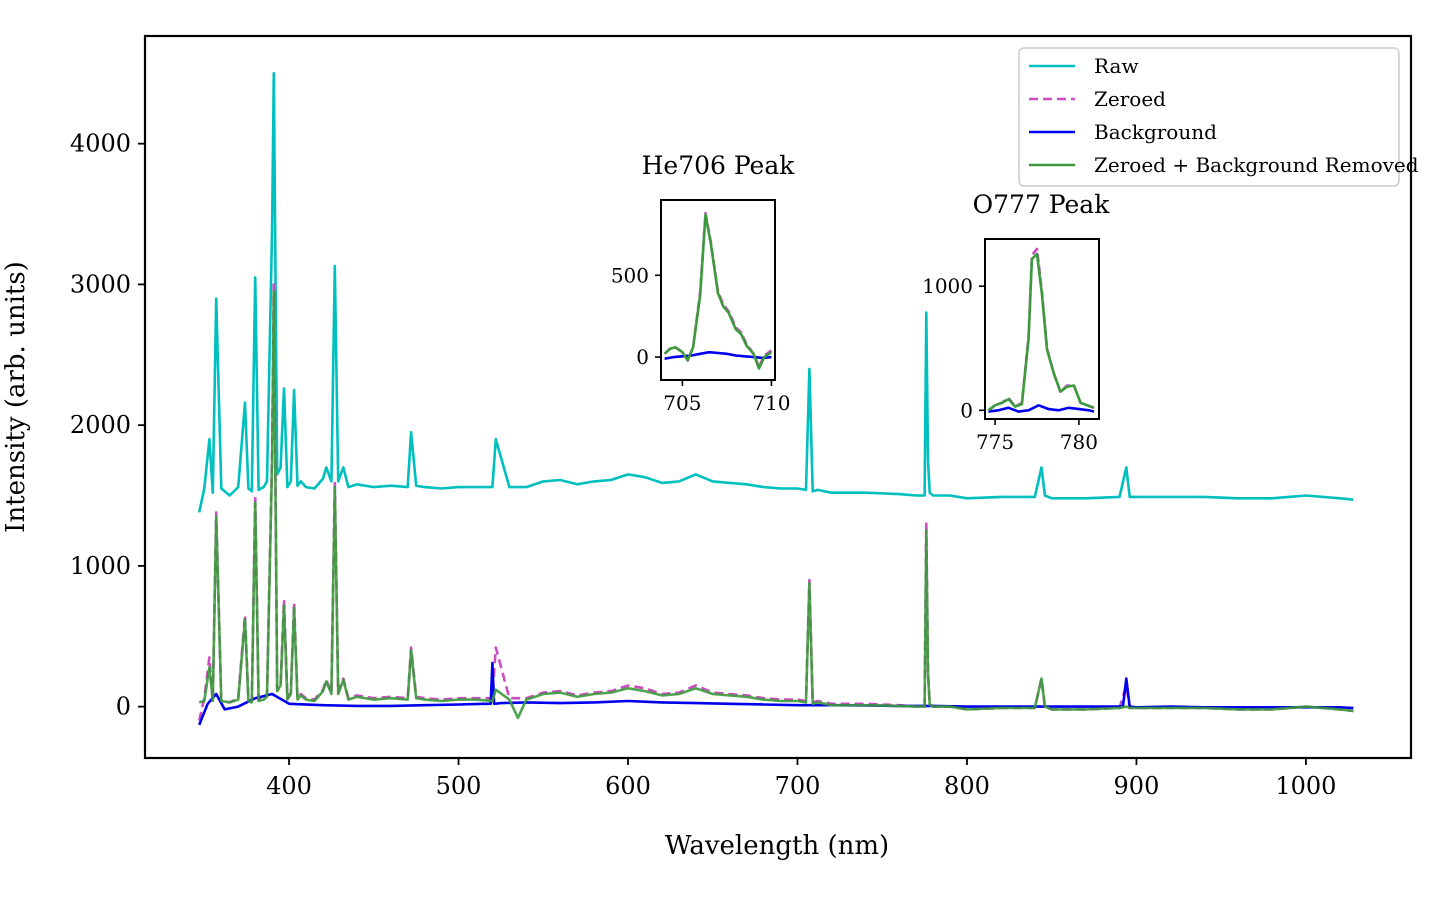 This screenshot has width=1440, height=905. What do you see at coordinates (995, 442) in the screenshot?
I see `inset-x-tick-label: 775` at bounding box center [995, 442].